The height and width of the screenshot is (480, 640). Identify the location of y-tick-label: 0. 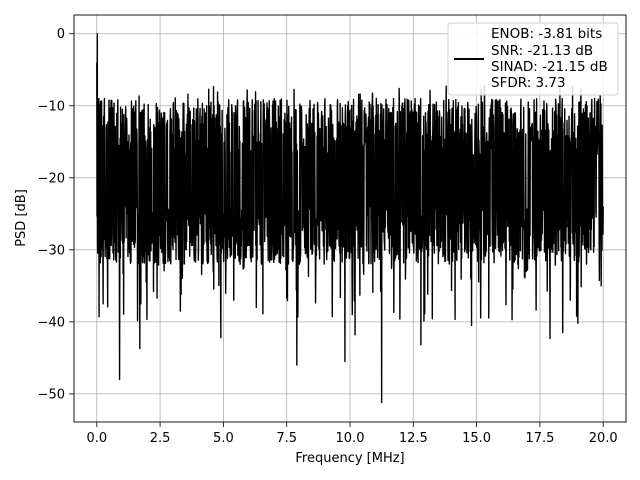
(61, 34).